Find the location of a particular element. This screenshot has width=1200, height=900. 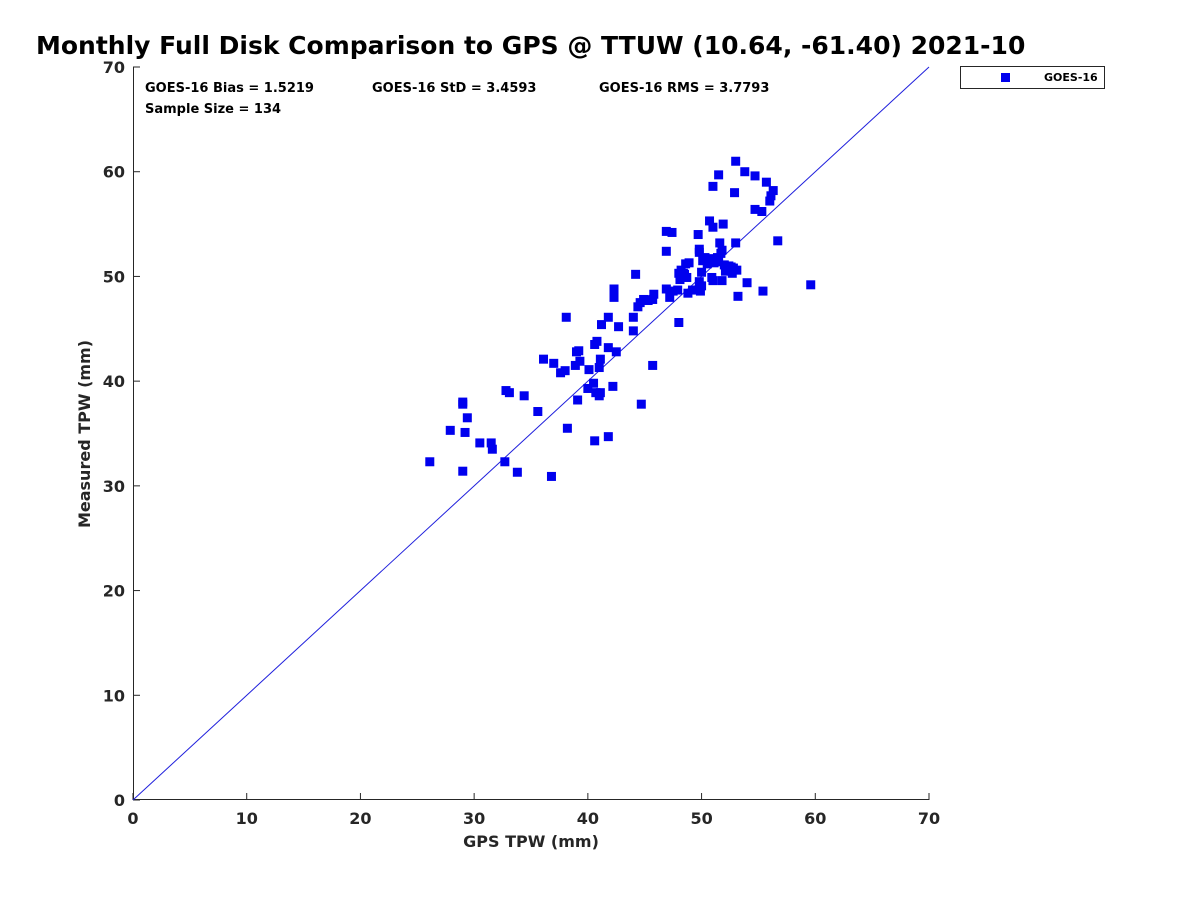

y-ticks: 0 10 20 30 40 50 60 70 is located at coordinates (121, 434).